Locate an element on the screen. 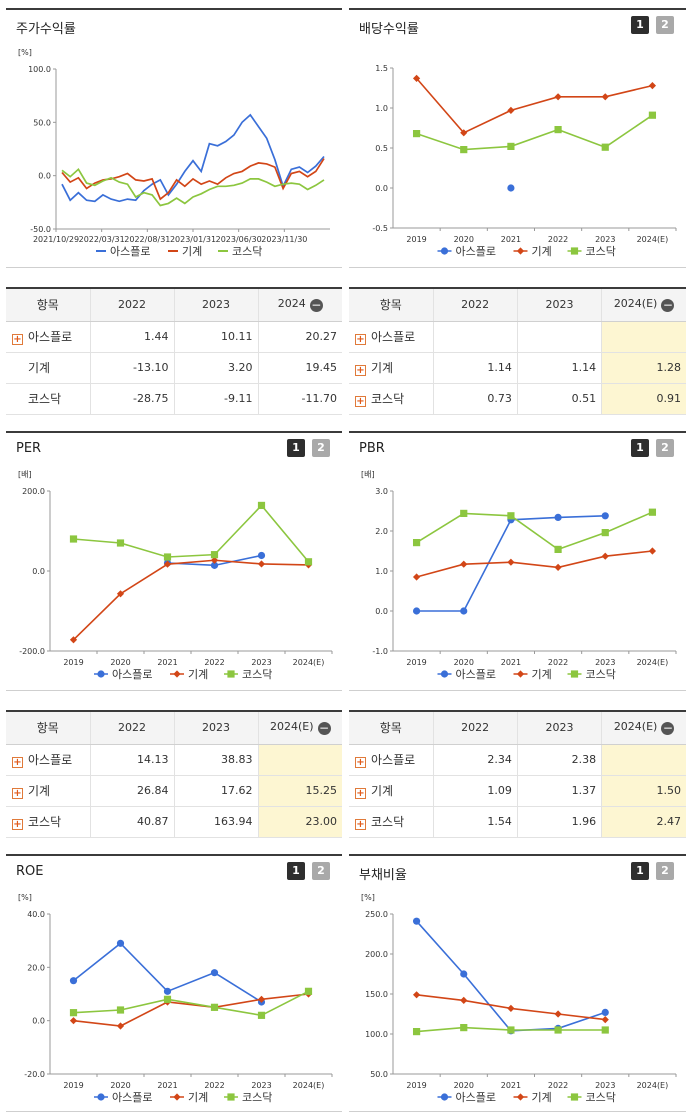 This screenshot has height=1115, width=691. x-tick-label: 2021 is located at coordinates (511, 662).